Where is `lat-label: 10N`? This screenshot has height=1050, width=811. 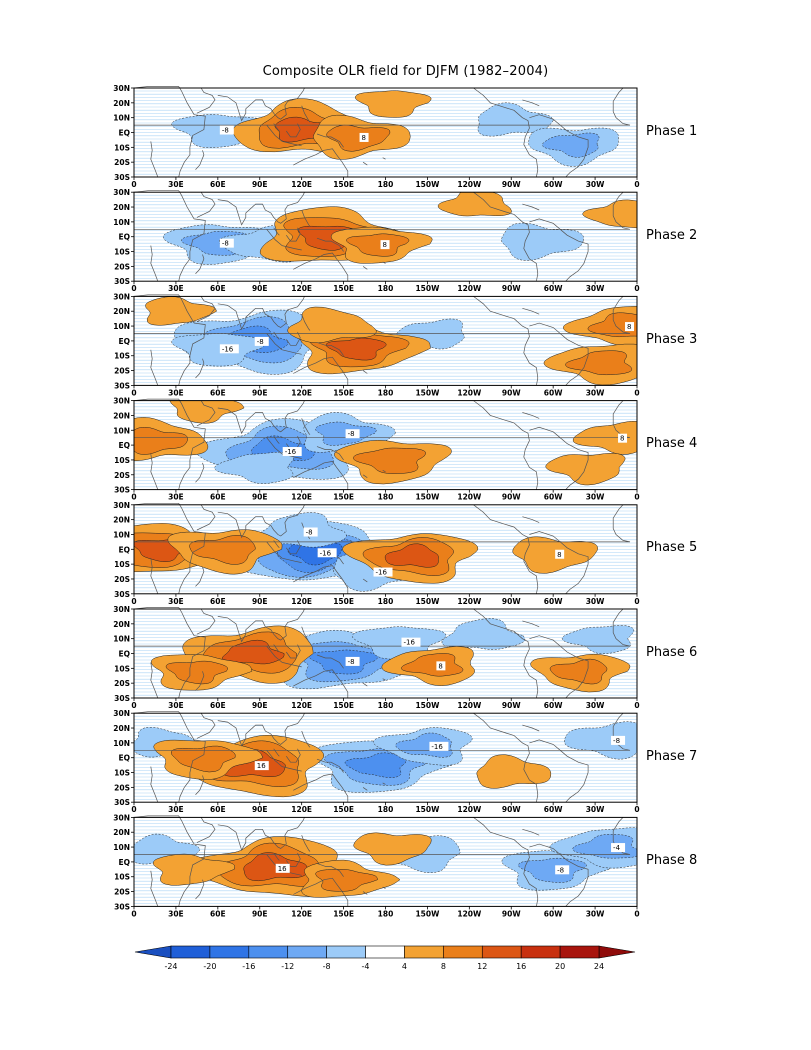
lat-label: 10N is located at coordinates (121, 847).